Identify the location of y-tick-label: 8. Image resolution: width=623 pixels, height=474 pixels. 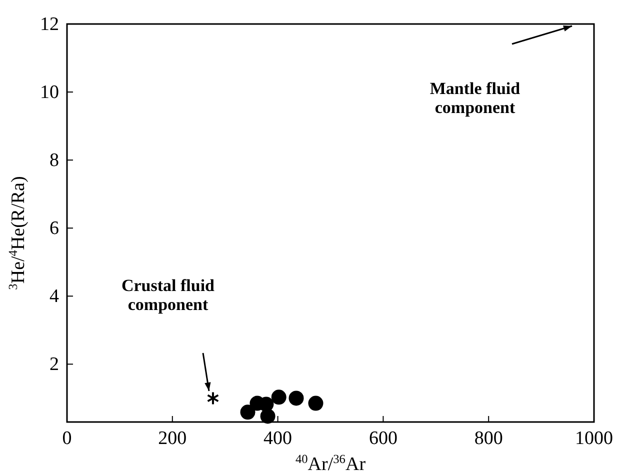
(54, 161).